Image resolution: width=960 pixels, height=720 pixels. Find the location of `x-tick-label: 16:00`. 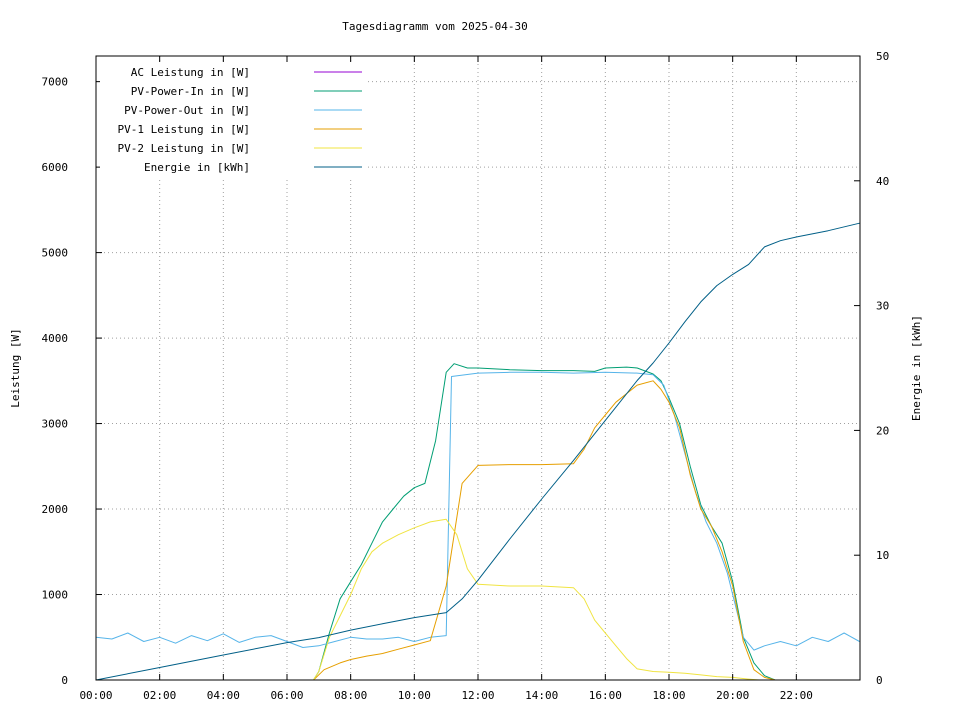

x-tick-label: 16:00 is located at coordinates (605, 695).